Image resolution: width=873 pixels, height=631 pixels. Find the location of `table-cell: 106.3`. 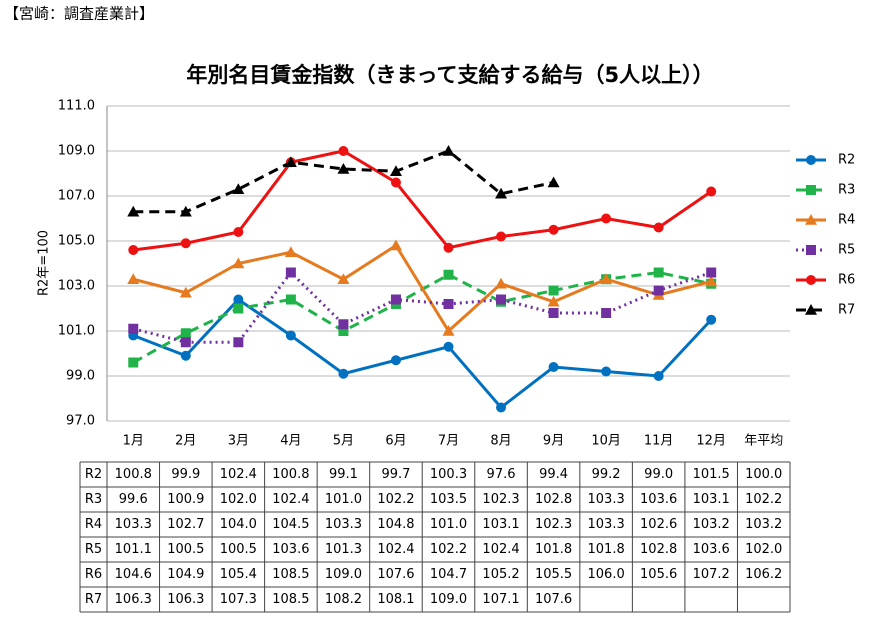

table-cell: 106.3 is located at coordinates (133, 599).